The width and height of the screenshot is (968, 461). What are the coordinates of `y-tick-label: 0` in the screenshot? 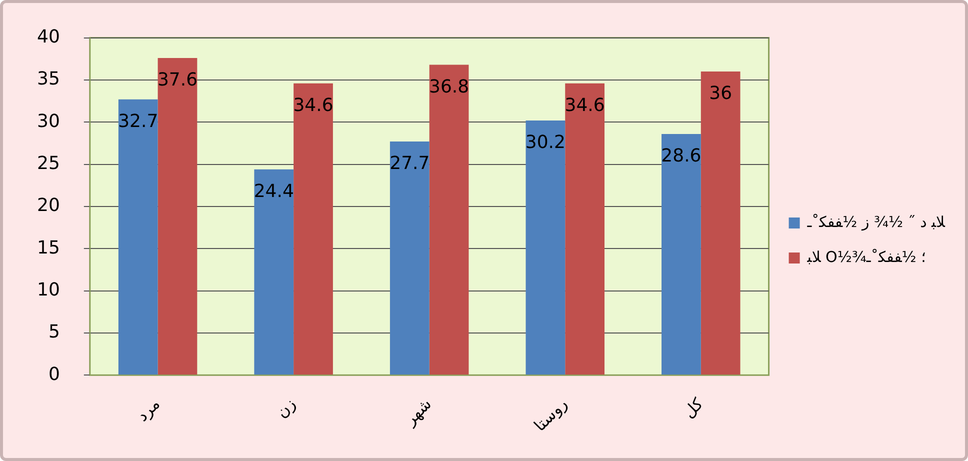 It's located at (54, 374).